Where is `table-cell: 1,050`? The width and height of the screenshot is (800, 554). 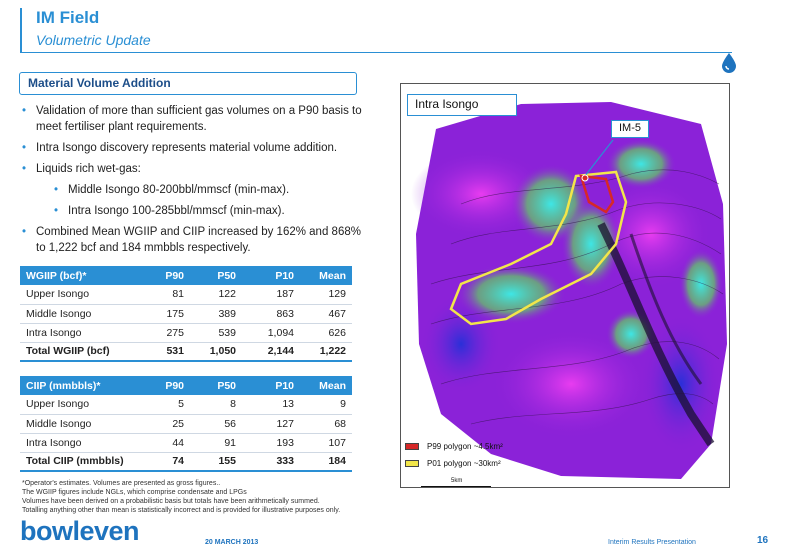 table-cell: 1,050 is located at coordinates (216, 351).